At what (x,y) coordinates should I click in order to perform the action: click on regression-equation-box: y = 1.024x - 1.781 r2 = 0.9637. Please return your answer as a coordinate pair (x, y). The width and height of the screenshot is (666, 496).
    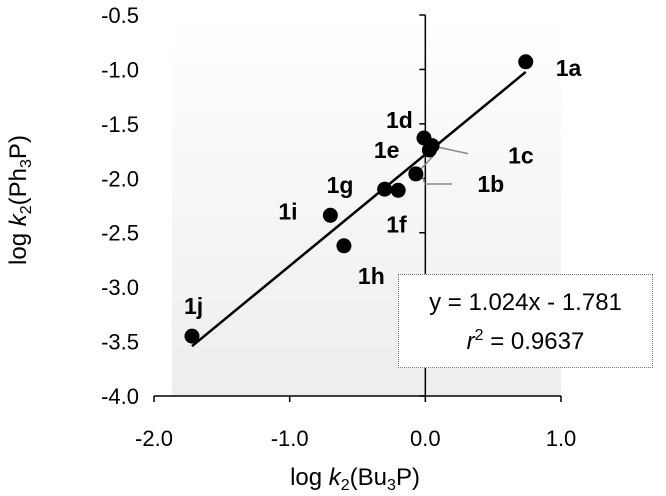
    Looking at the image, I should click on (525, 321).